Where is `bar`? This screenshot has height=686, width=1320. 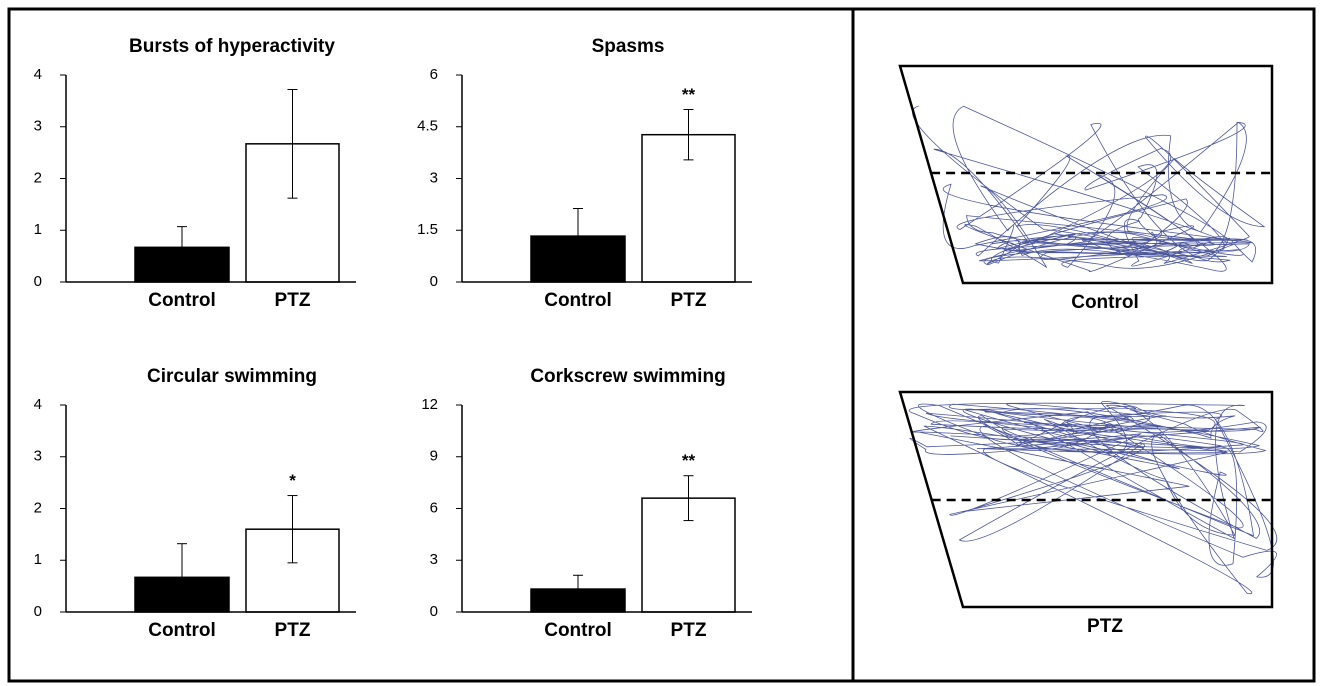
bar is located at coordinates (688, 208).